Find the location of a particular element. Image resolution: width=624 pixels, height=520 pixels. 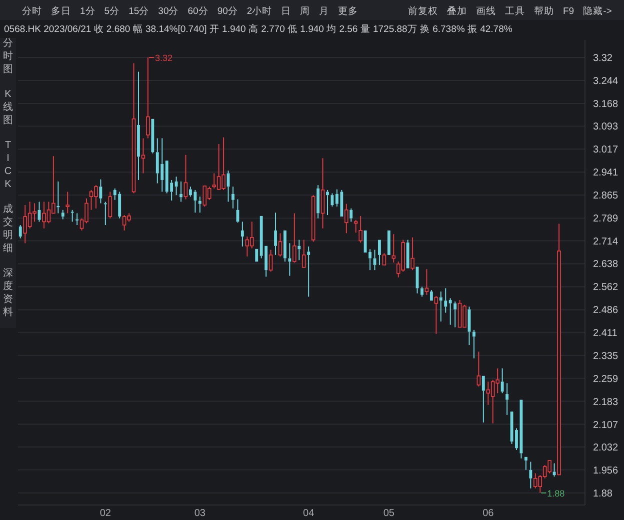

chart-title: 0568.HK 2023/06/21 收 2.680 幅 38.14%[0.740] 开 1.940 高 2.770 低 1.940 均 2.56 量 1725.88万 换 6.738% 振 42.78% is located at coordinates (258, 29).